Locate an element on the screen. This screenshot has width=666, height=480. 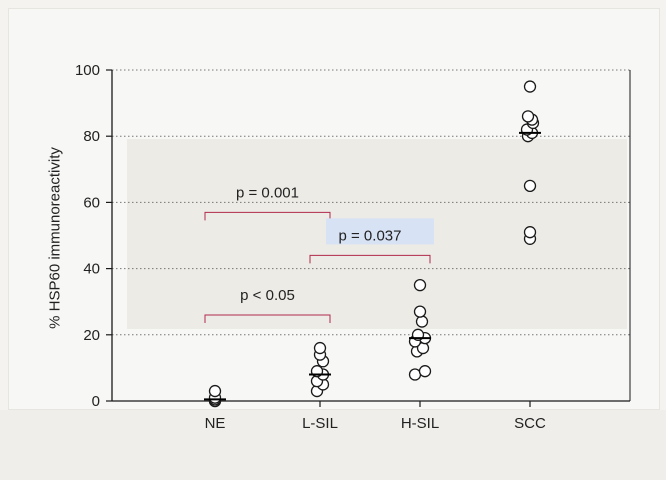
y-tick-label: 100 is located at coordinates (87, 70).